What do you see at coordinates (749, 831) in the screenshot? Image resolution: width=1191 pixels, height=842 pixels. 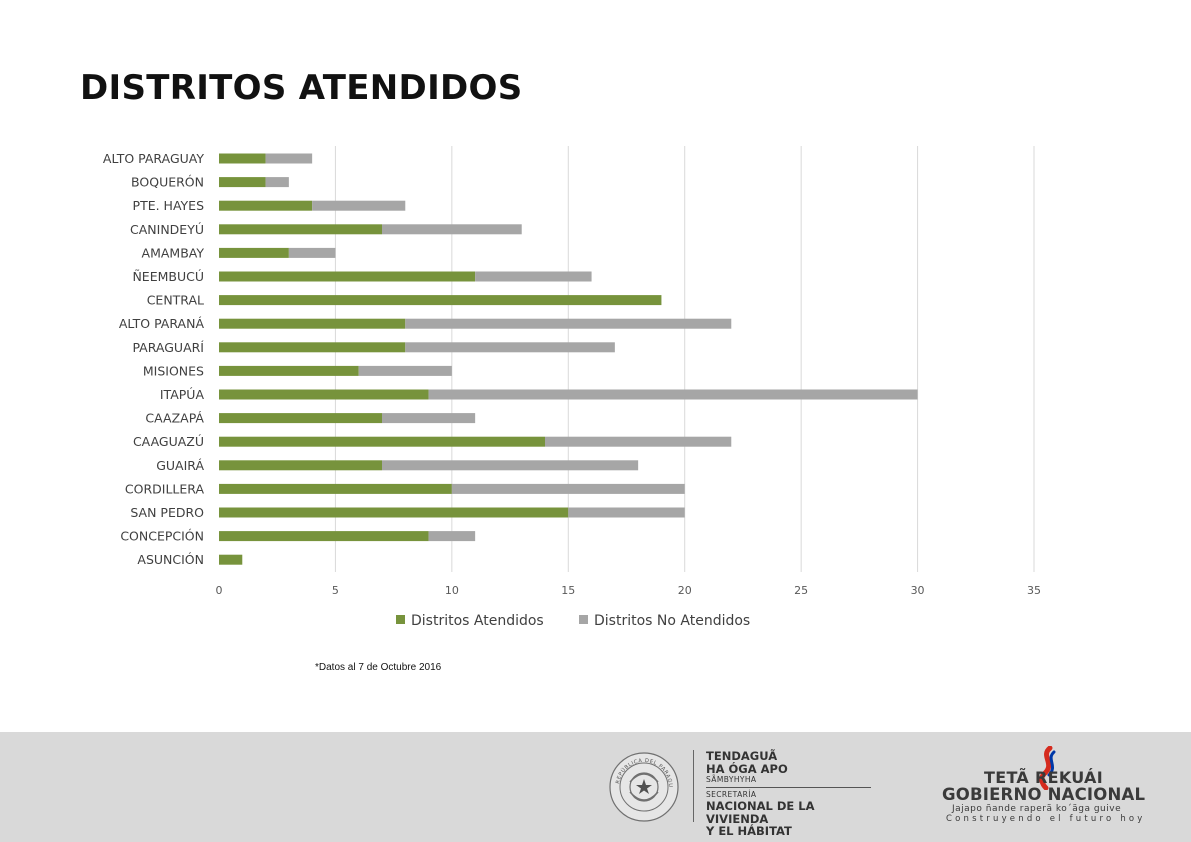 I see `ministry-line-6: Y EL HÁBITAT` at bounding box center [749, 831].